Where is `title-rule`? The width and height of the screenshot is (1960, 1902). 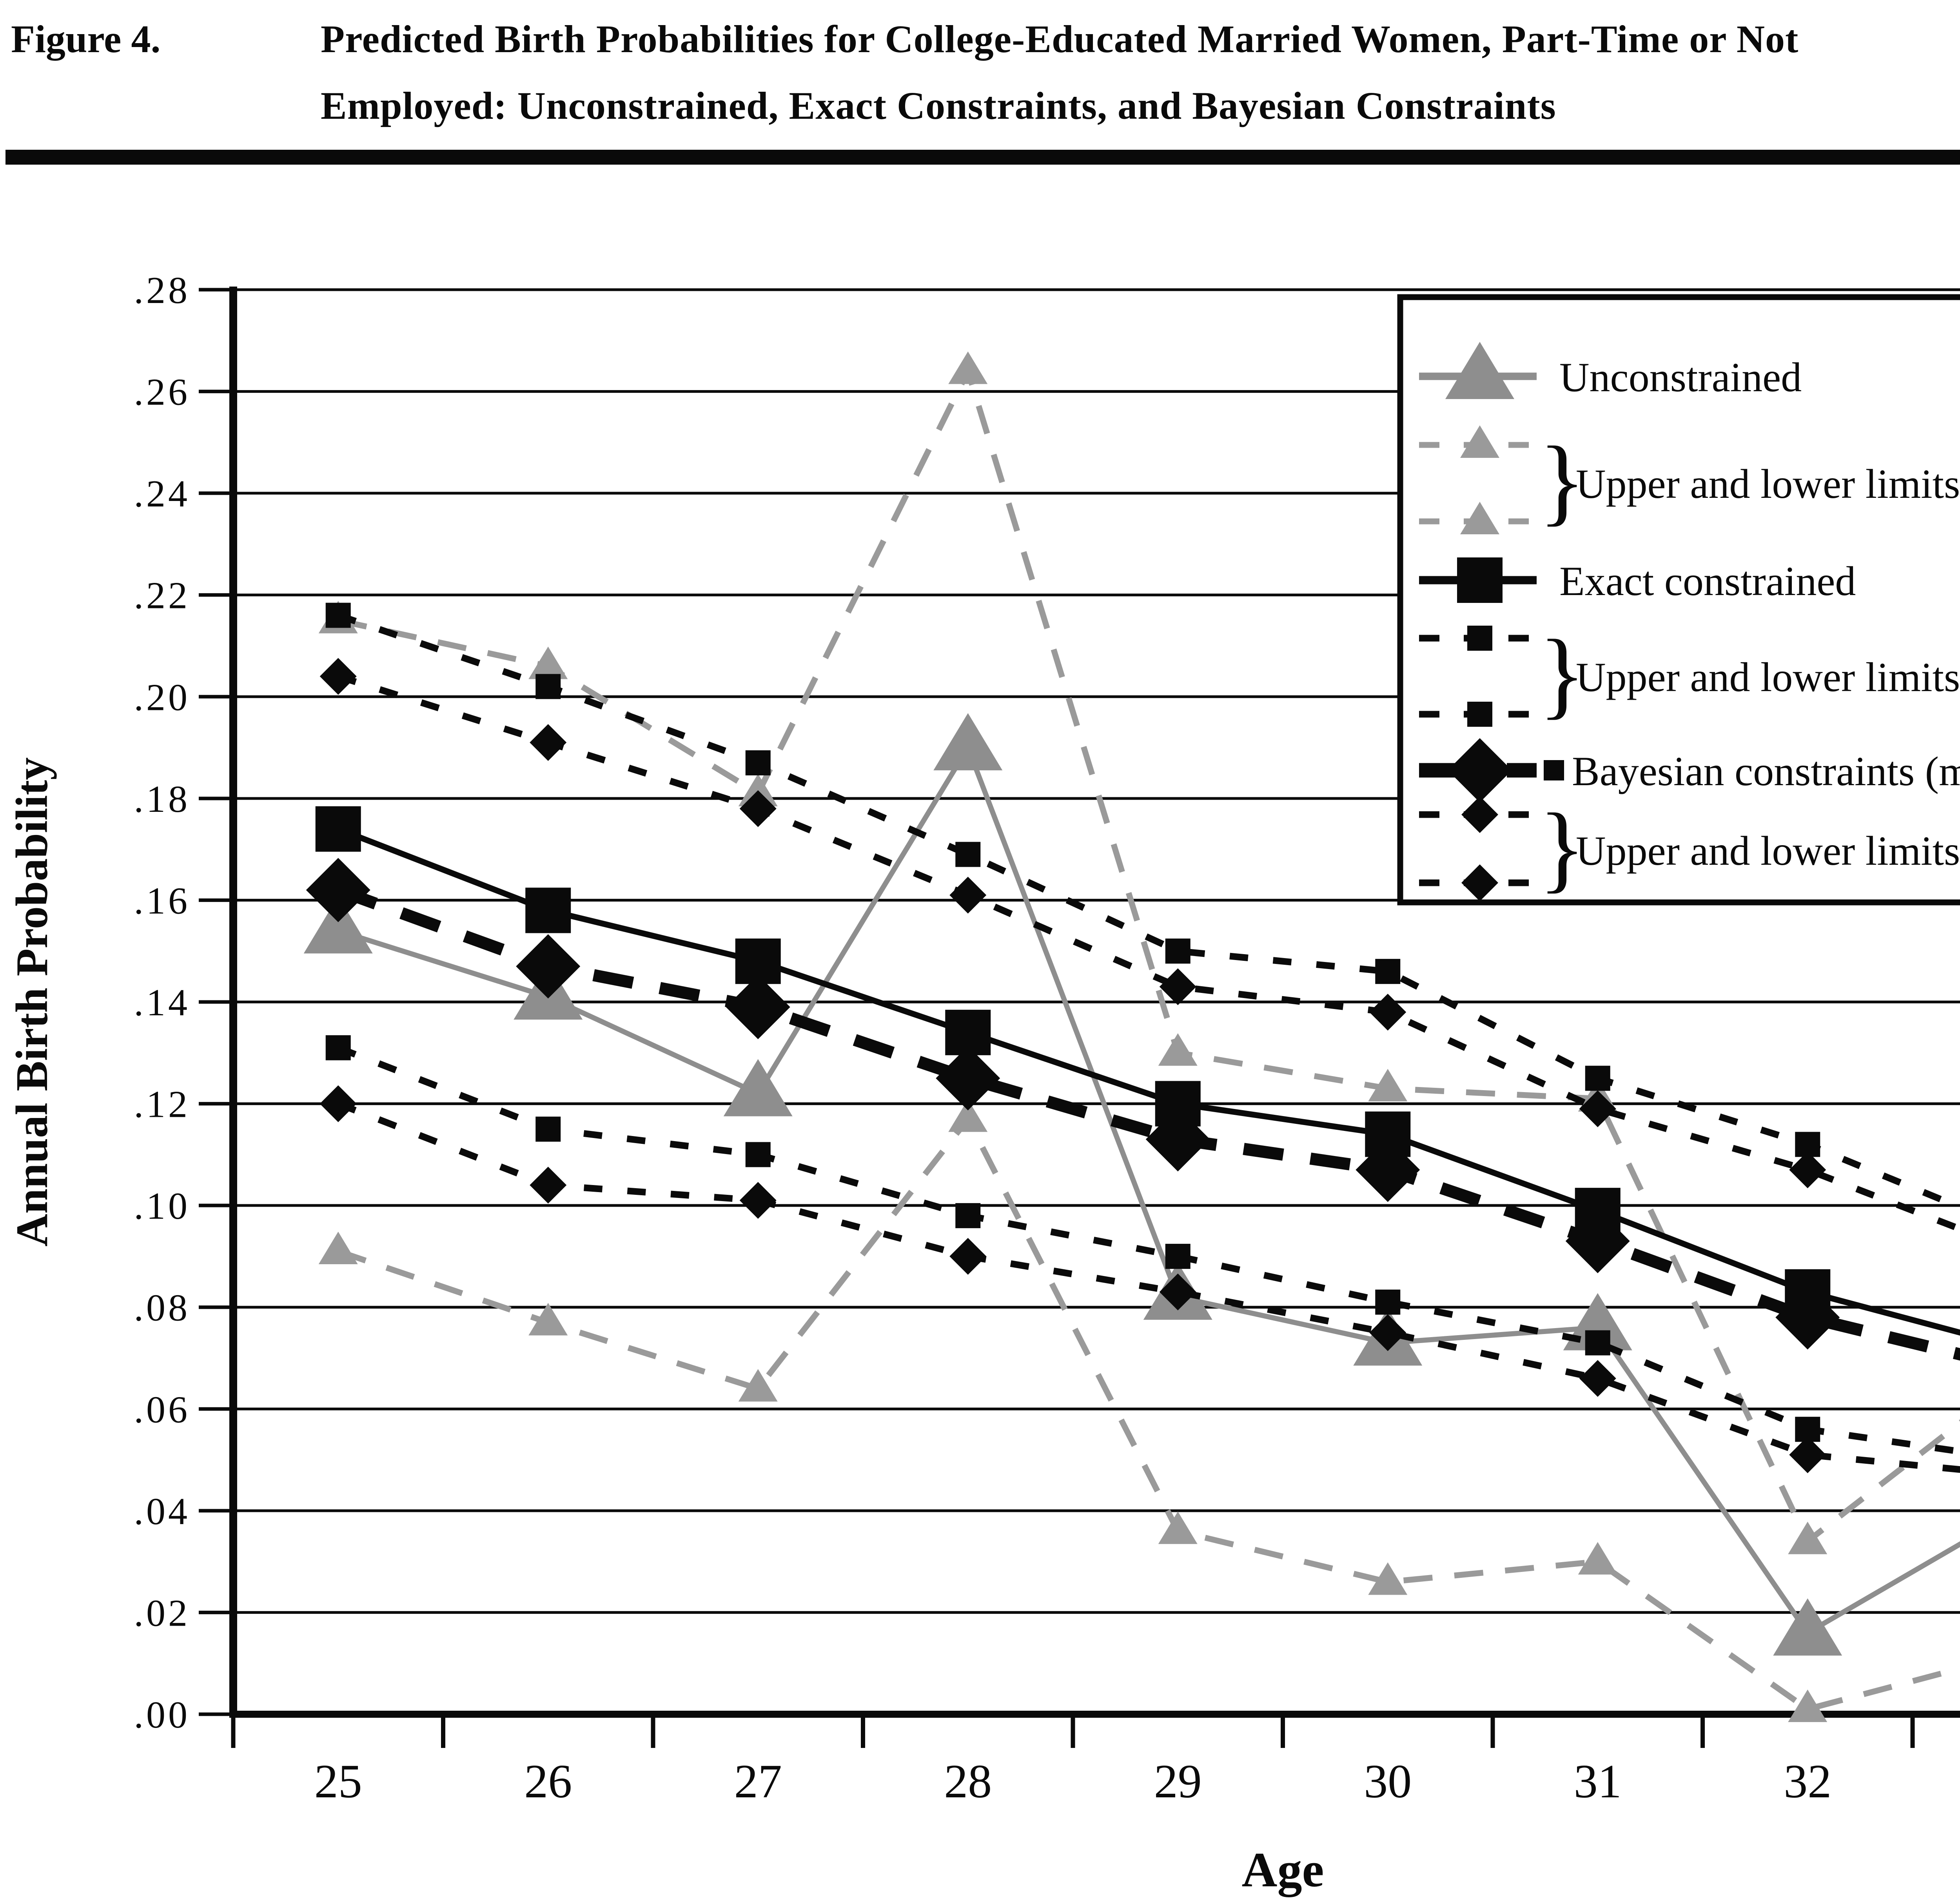 title-rule is located at coordinates (982, 157).